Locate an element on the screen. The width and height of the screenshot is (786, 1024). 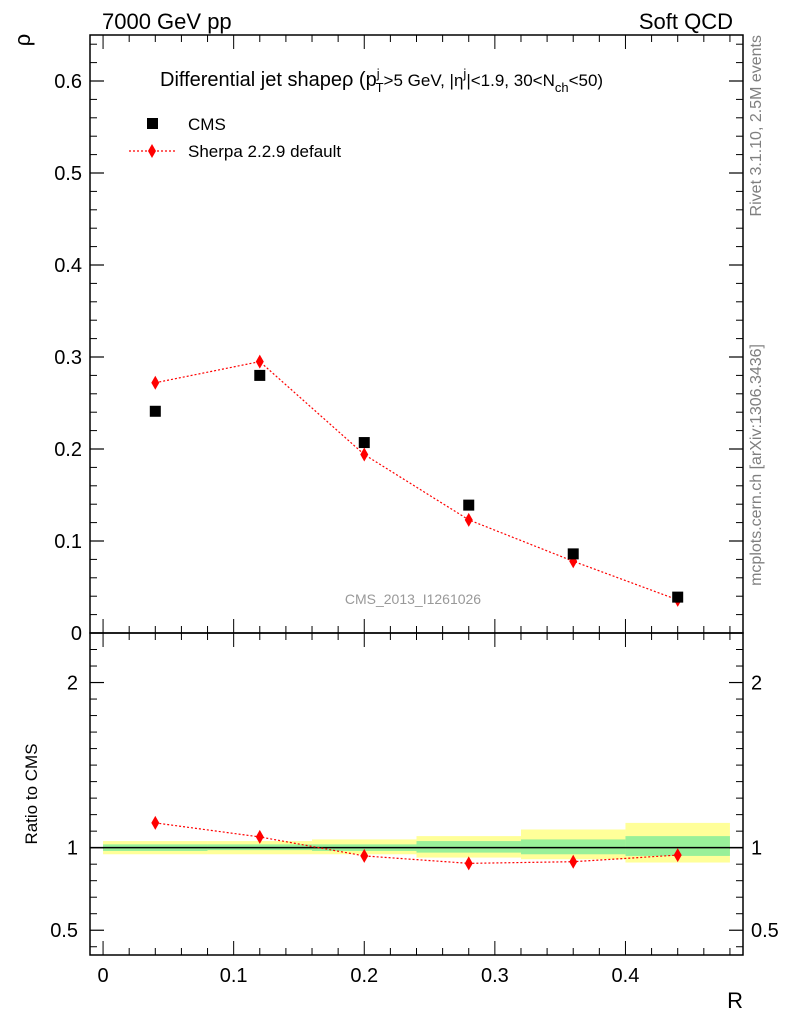
y-tick-label: 0.6 is located at coordinates (68, 82).